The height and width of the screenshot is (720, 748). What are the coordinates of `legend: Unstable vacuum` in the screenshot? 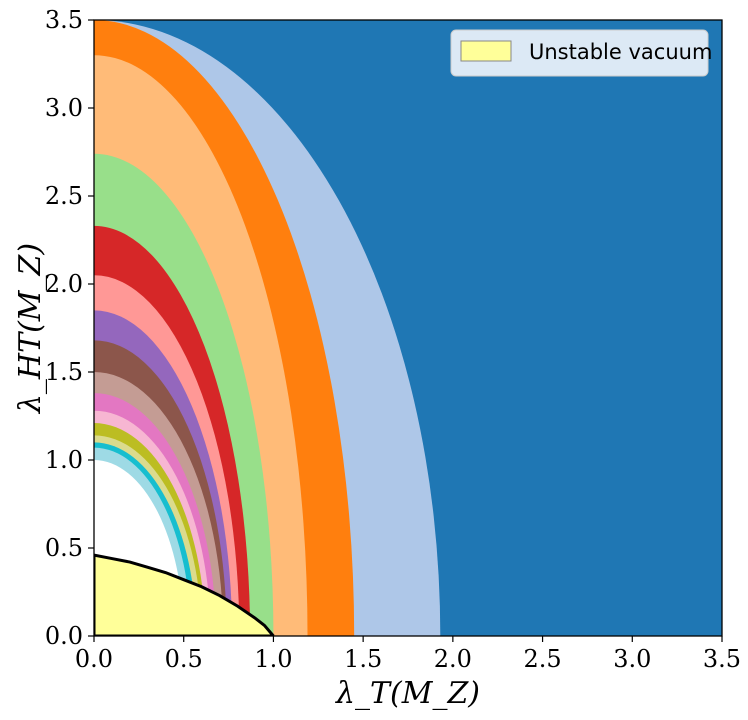 It's located at (581, 53).